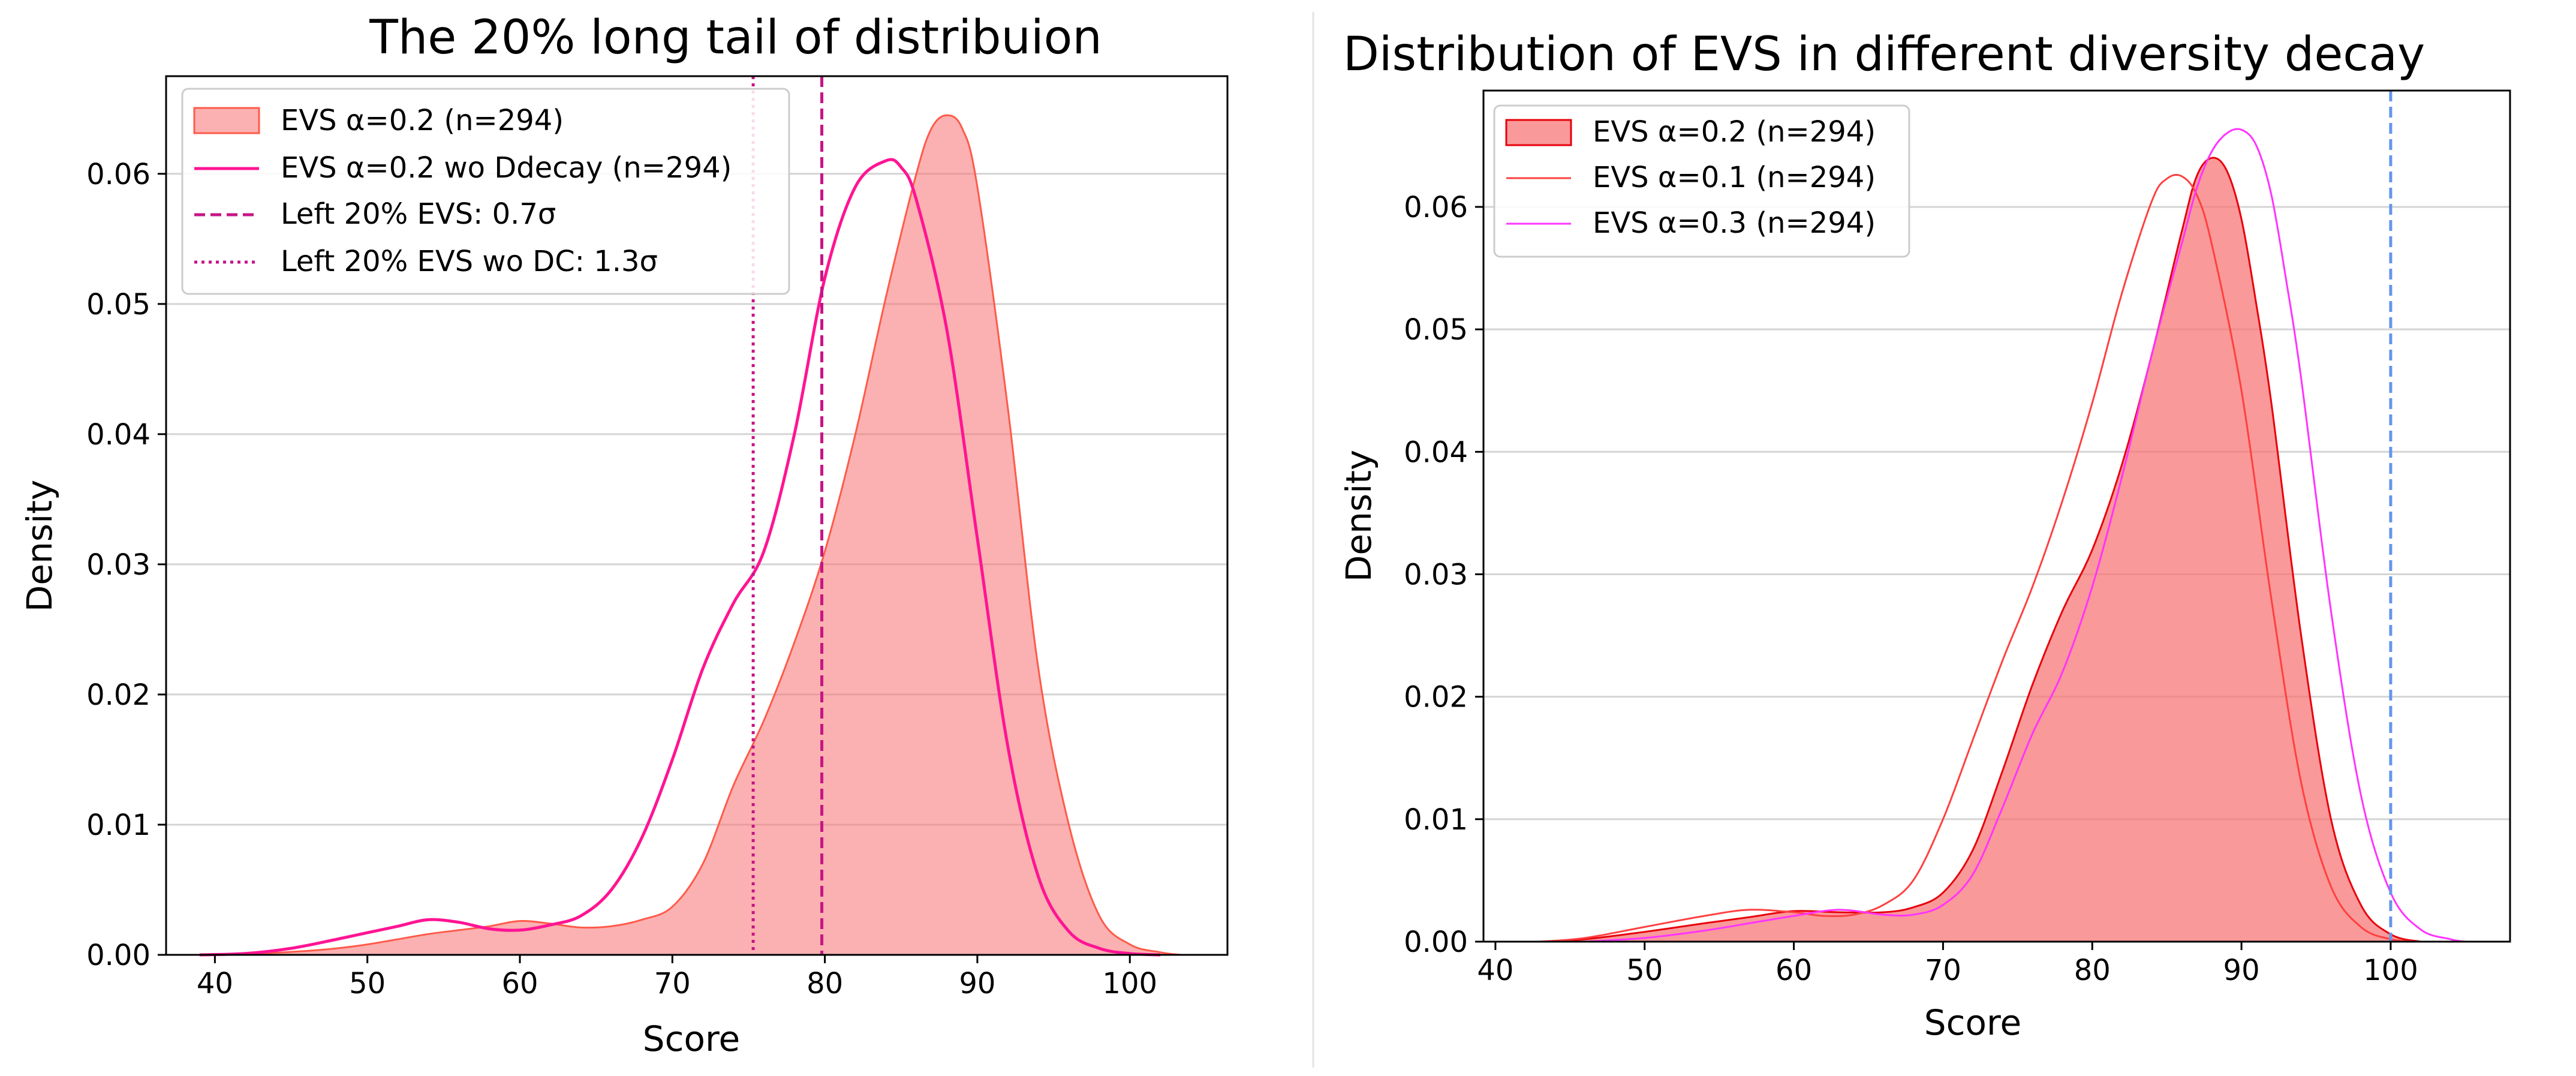 This screenshot has width=2576, height=1076. What do you see at coordinates (118, 435) in the screenshot?
I see `left-ytick-label: 0.04` at bounding box center [118, 435].